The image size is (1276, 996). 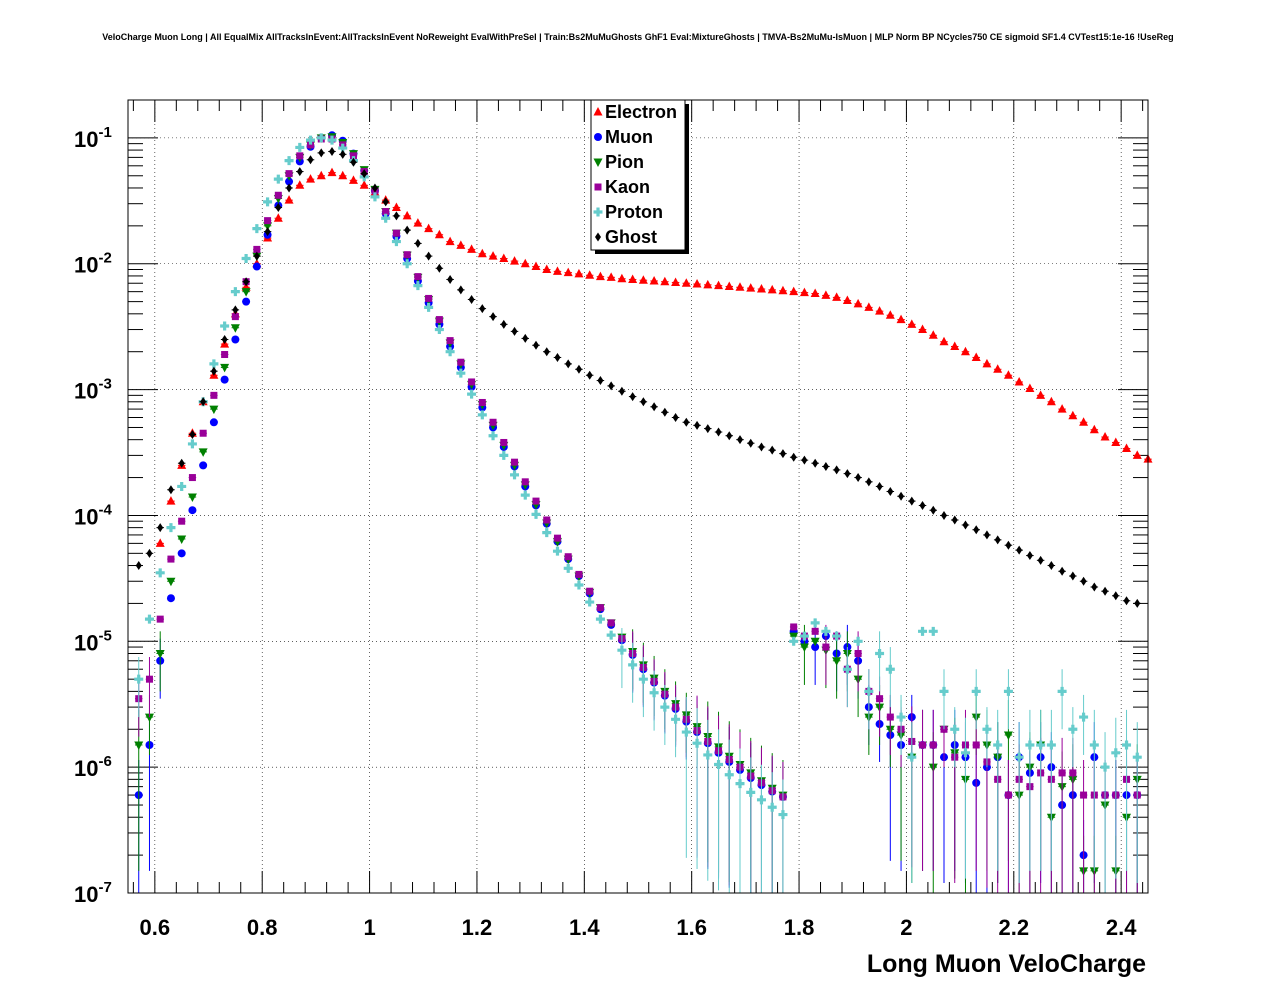 What do you see at coordinates (86, 391) in the screenshot?
I see `y-tick-base: 10` at bounding box center [86, 391].